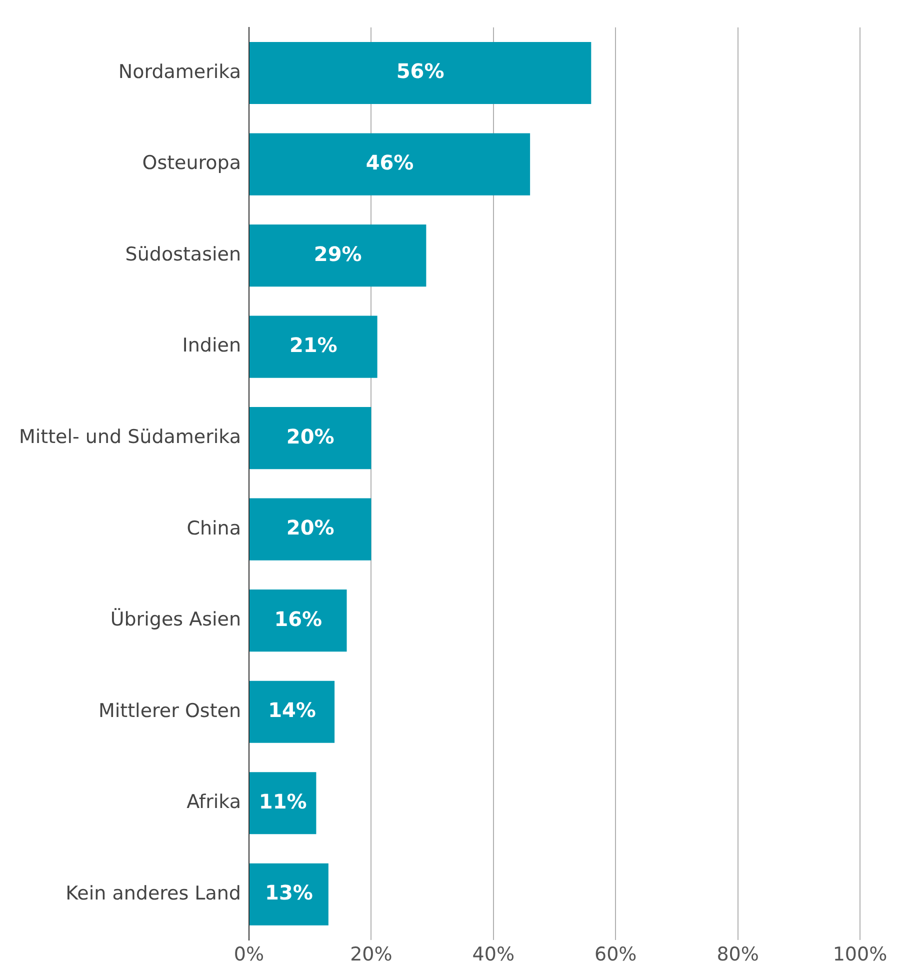  I want to click on x-tick-label: 20%, so click(371, 954).